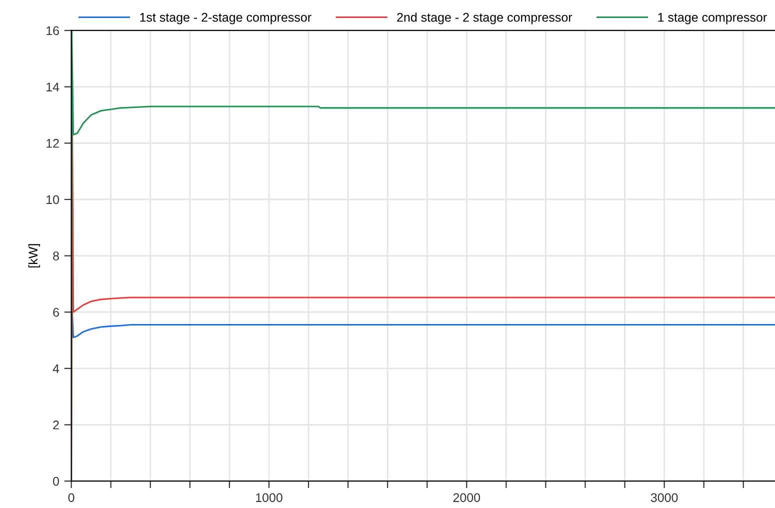 This screenshot has height=508, width=775. Describe the element at coordinates (664, 497) in the screenshot. I see `x-tick-label: 3000` at that location.